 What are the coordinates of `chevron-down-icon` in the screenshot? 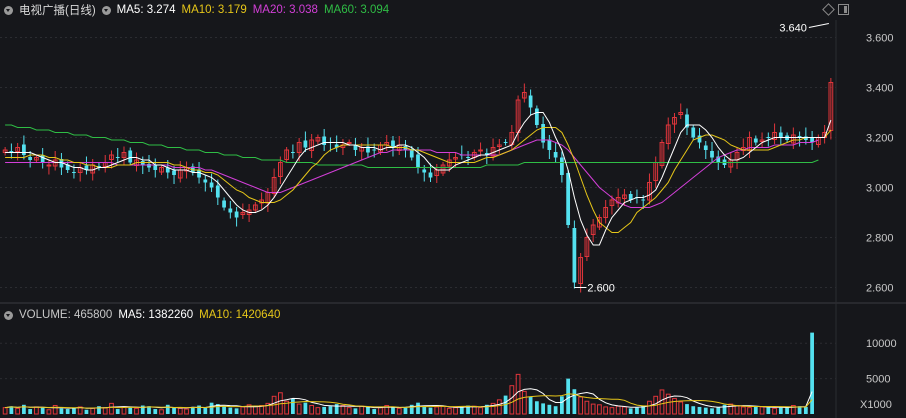 It's located at (106, 10).